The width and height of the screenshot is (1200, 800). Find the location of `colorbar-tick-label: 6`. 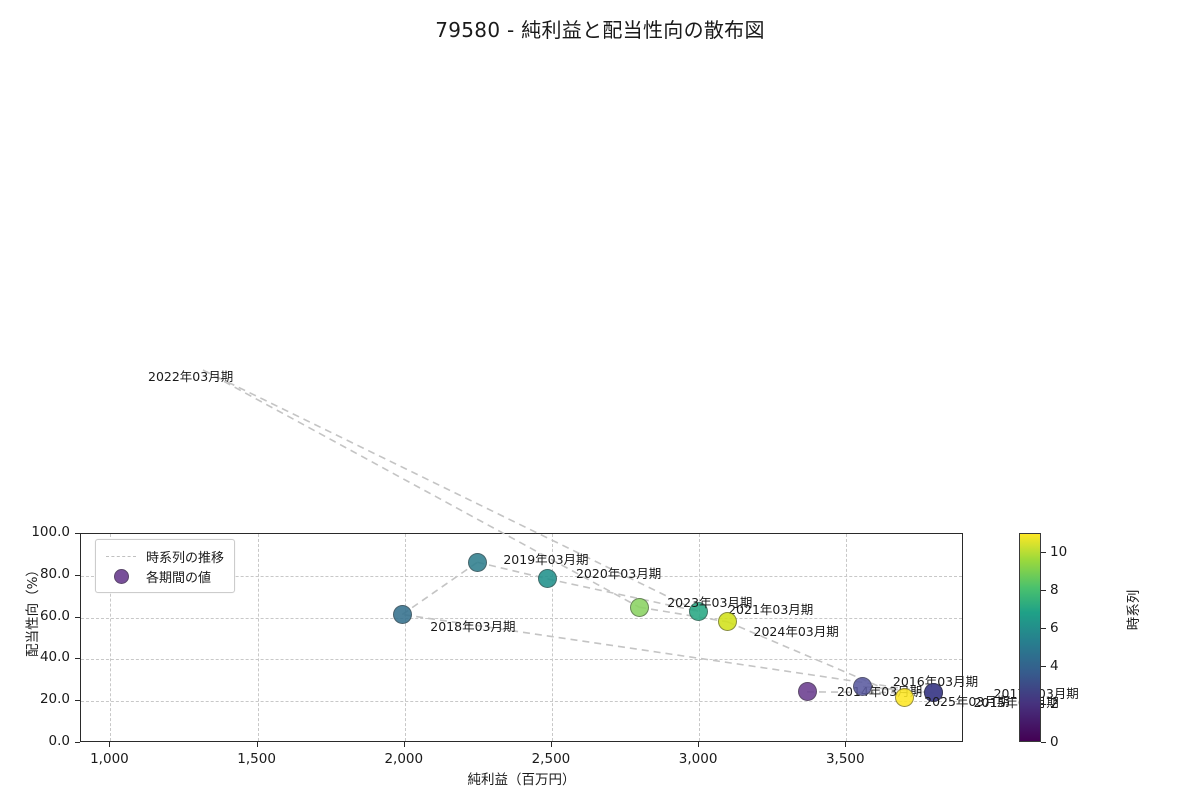

colorbar-tick-label: 6 is located at coordinates (1054, 628).